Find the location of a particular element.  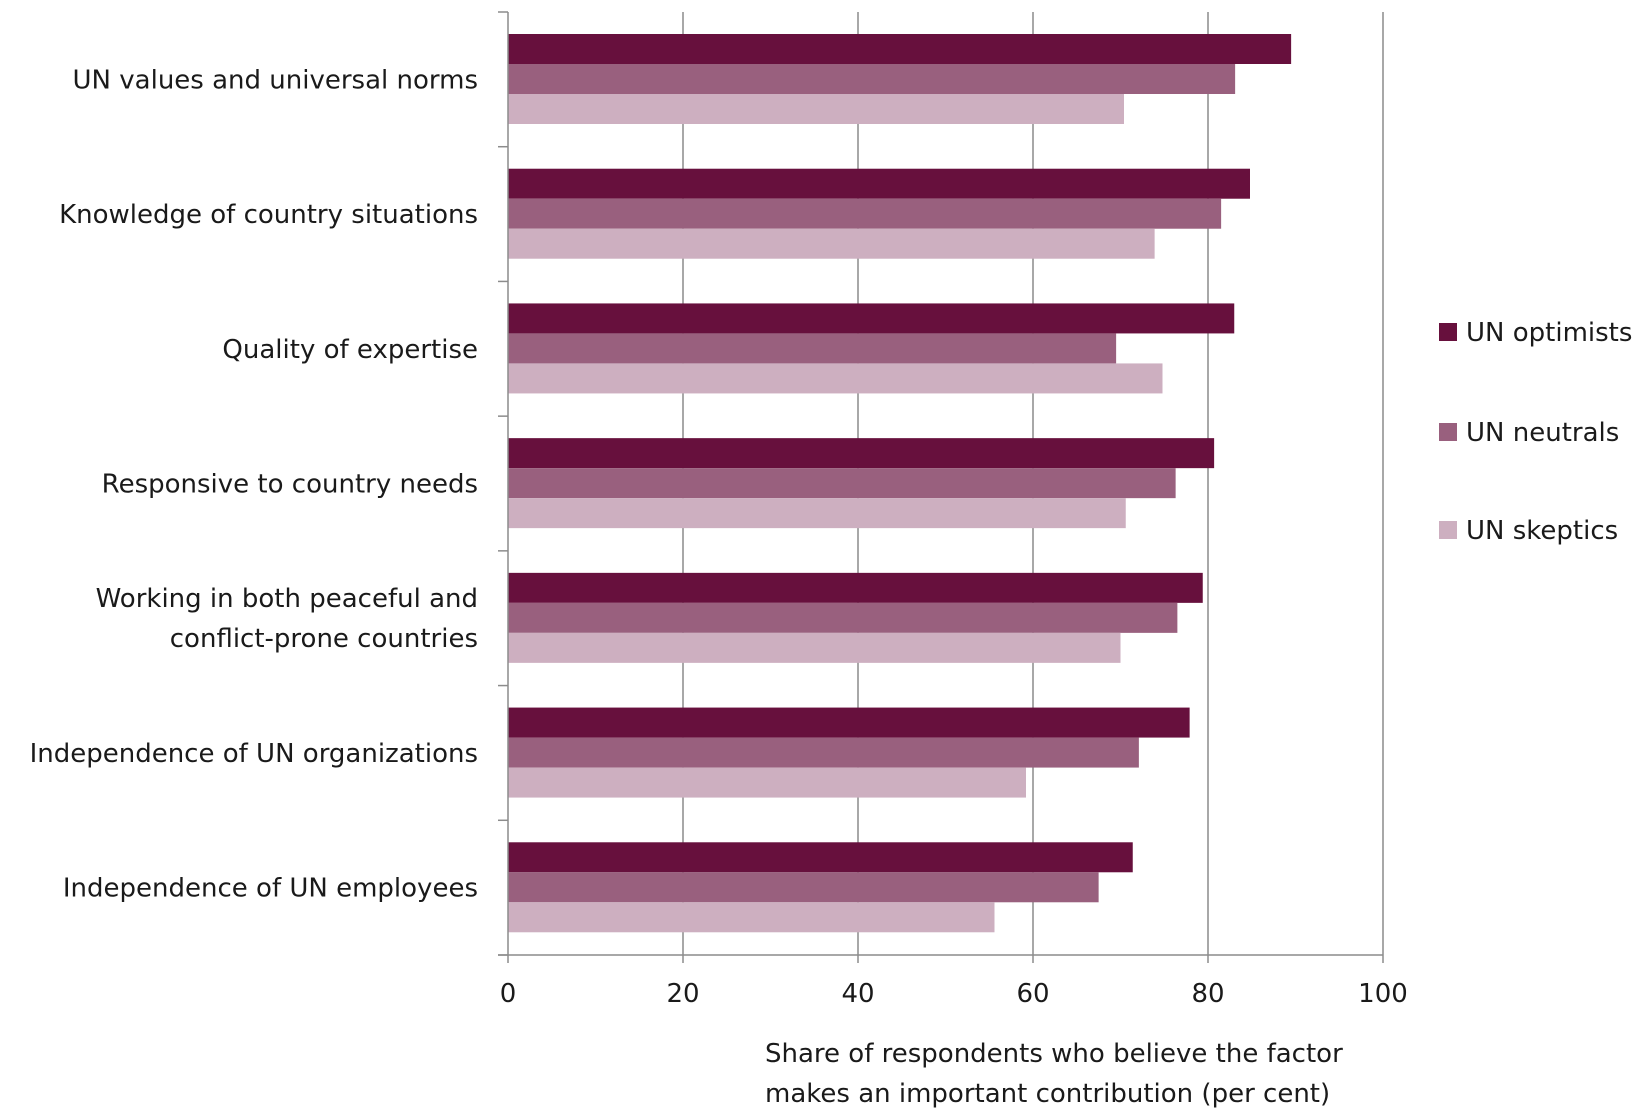

x-tick-label: 60 is located at coordinates (1032, 994).